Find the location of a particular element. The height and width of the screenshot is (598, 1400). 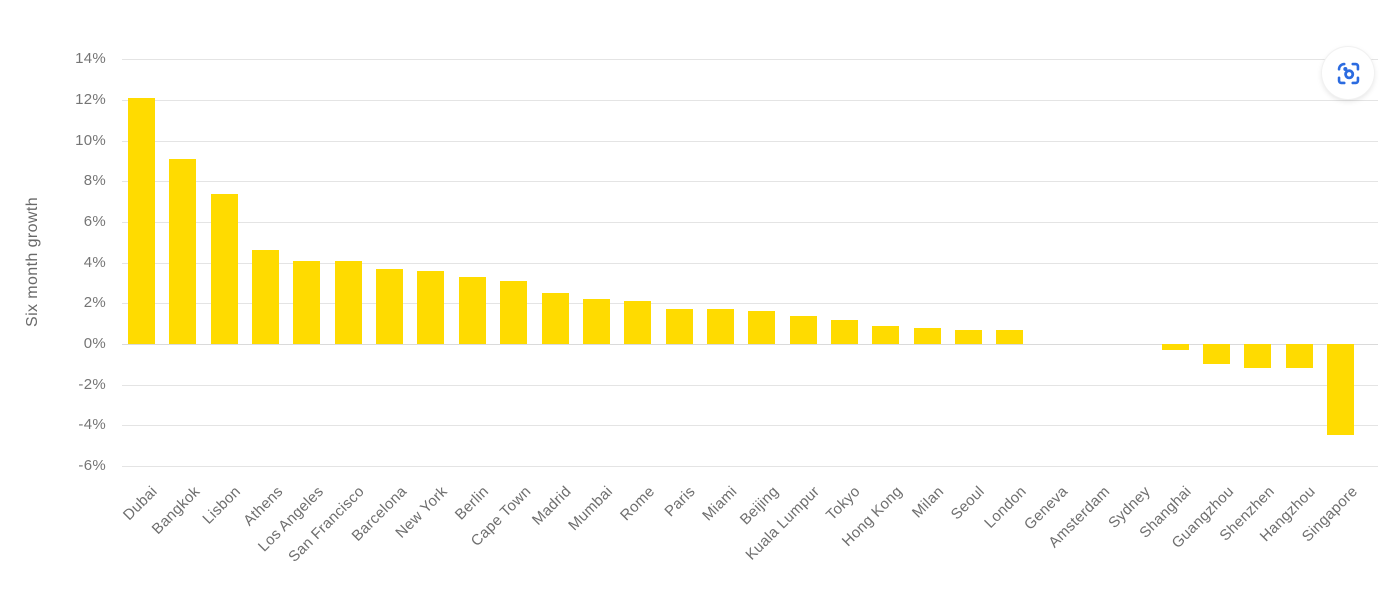

y-tick-label: 12% is located at coordinates (90, 99).